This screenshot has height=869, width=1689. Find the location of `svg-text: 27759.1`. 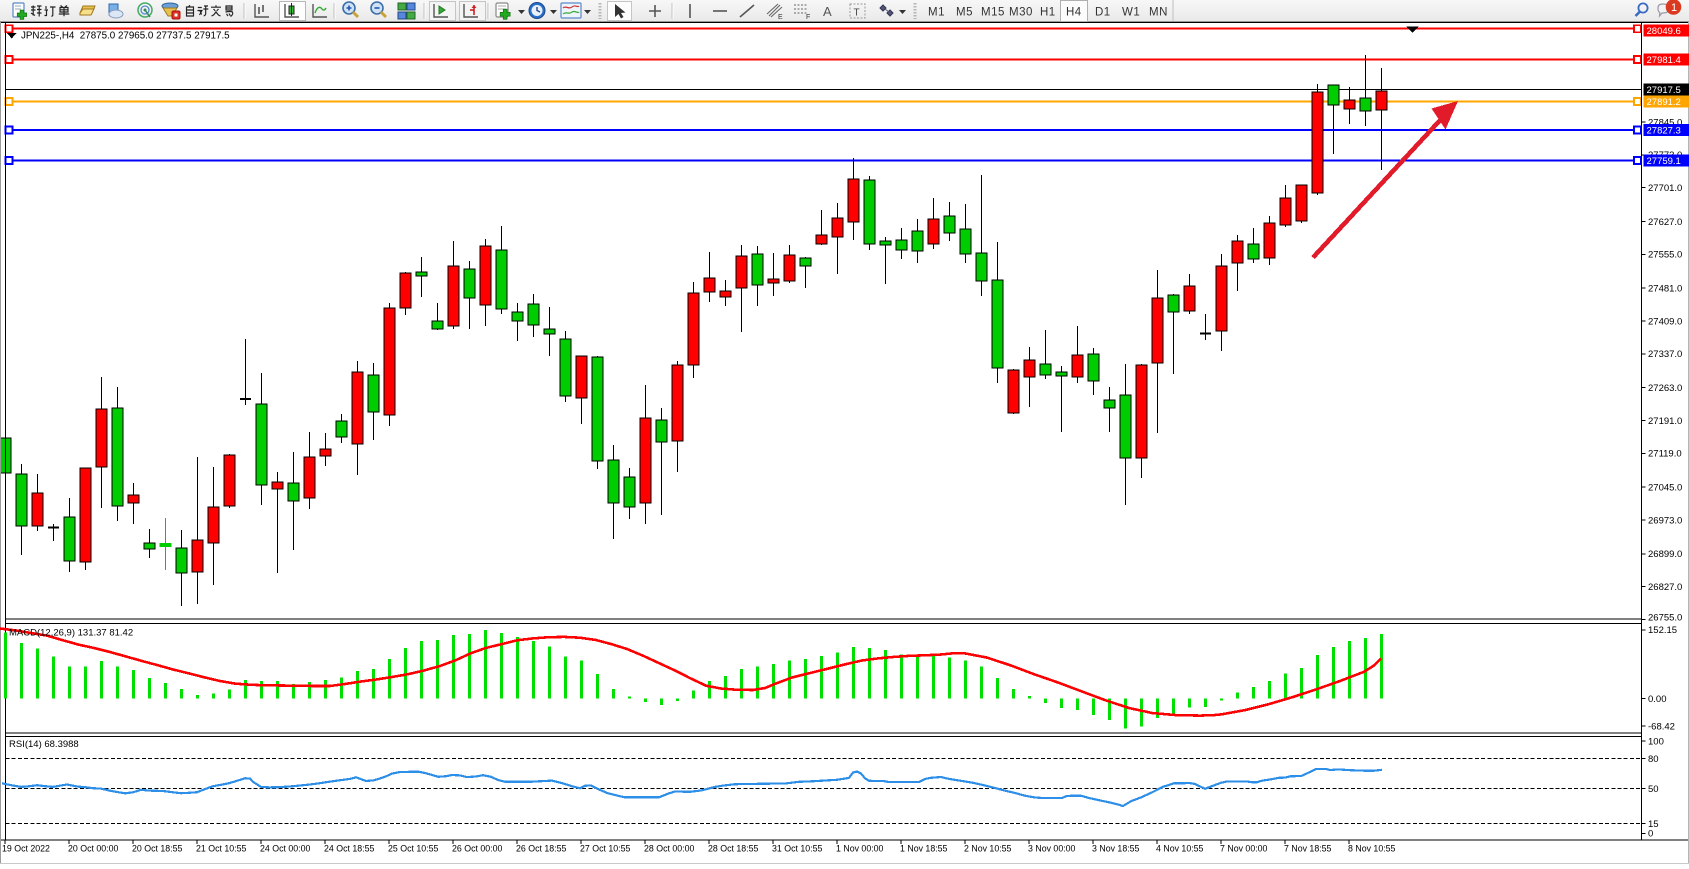

svg-text: 27759.1 is located at coordinates (1664, 161).